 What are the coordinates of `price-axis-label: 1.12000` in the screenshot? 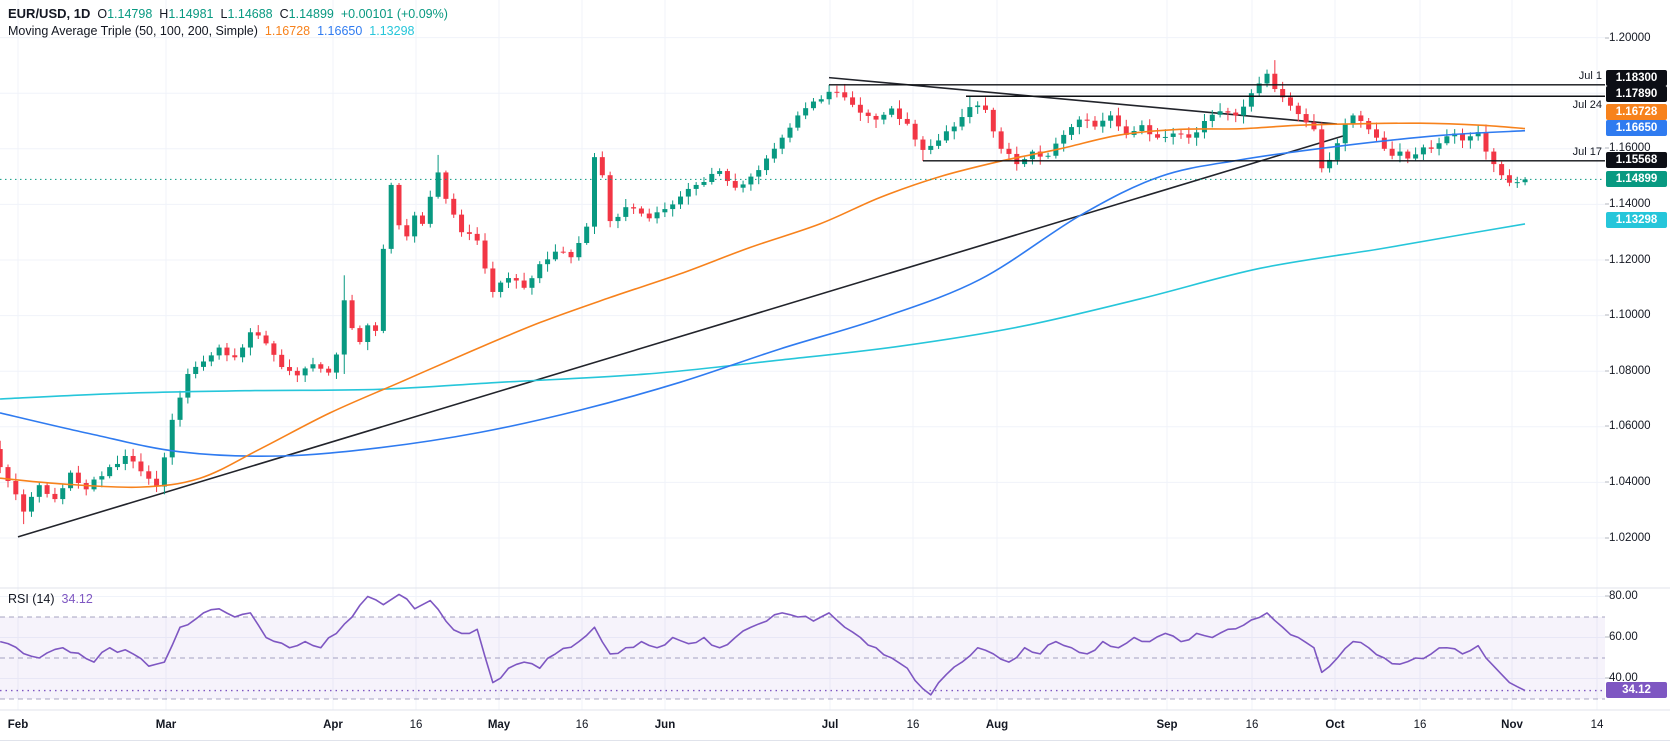 It's located at (1630, 260).